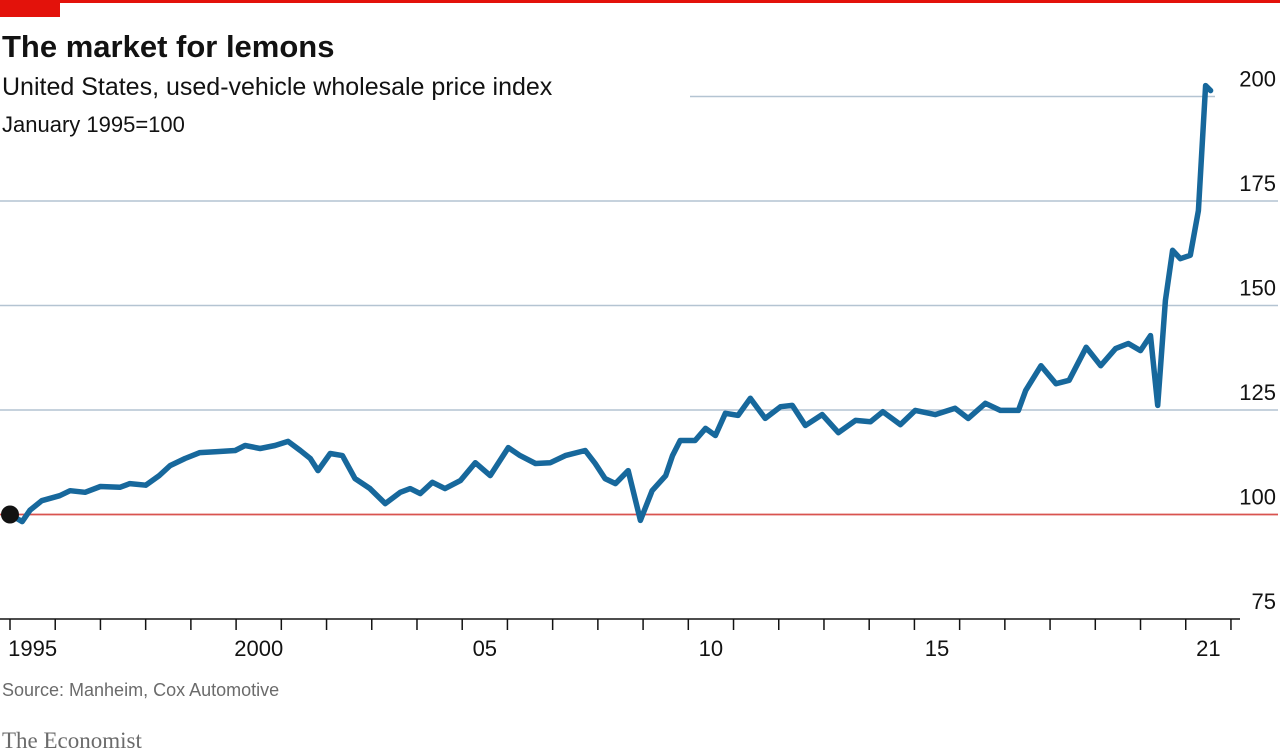 This screenshot has width=1280, height=755. Describe the element at coordinates (168, 46) in the screenshot. I see `chart-title: The market for lemons` at that location.